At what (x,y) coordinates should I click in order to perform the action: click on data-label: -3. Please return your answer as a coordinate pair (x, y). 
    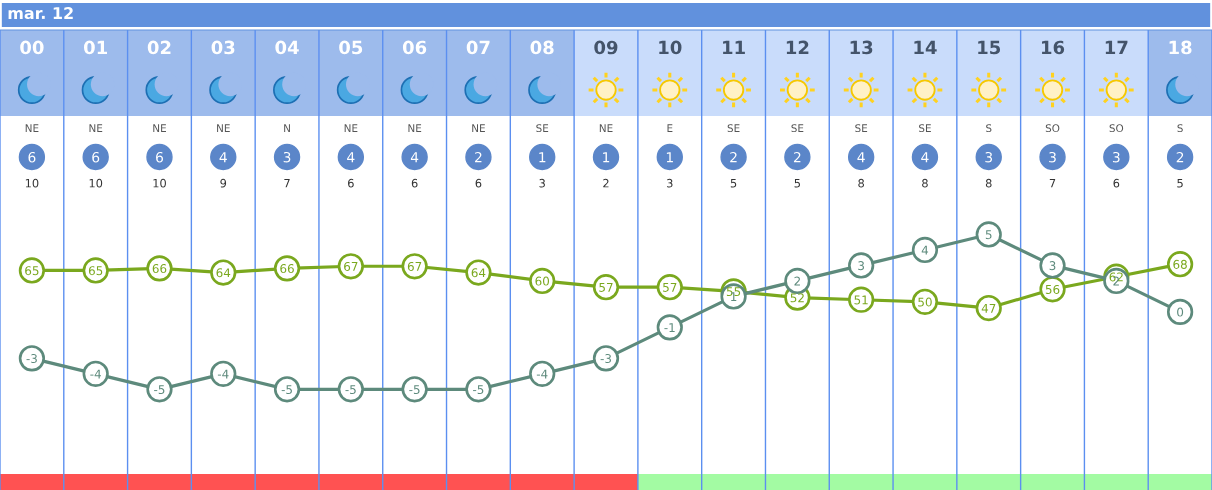
    Looking at the image, I should click on (605, 359).